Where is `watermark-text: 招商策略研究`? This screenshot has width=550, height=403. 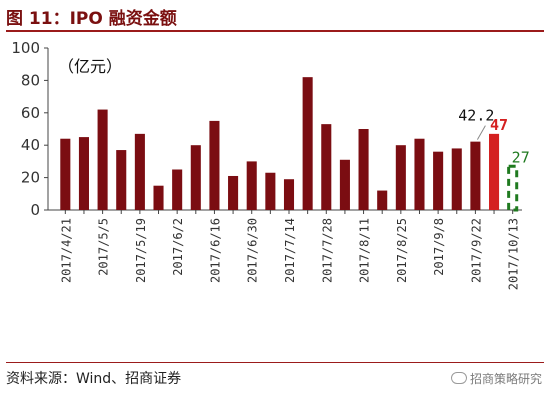 watermark-text: 招商策略研究 is located at coordinates (505, 379).